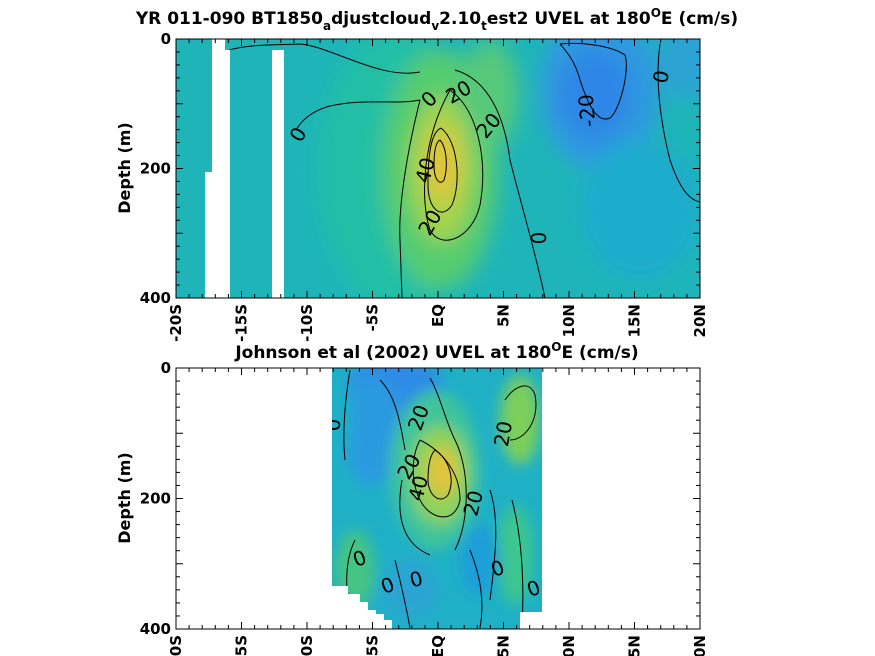 Image resolution: width=875 pixels, height=656 pixels. What do you see at coordinates (124, 498) in the screenshot?
I see `bottom-y-axis-label: Depth (m)` at bounding box center [124, 498].